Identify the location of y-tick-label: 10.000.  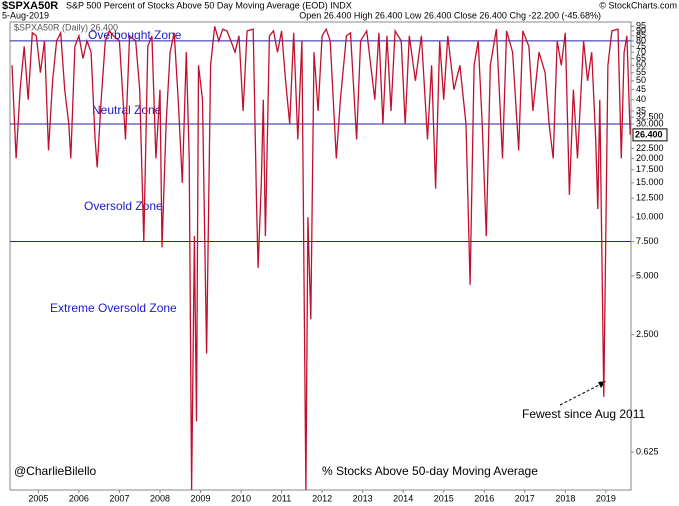
(650, 217).